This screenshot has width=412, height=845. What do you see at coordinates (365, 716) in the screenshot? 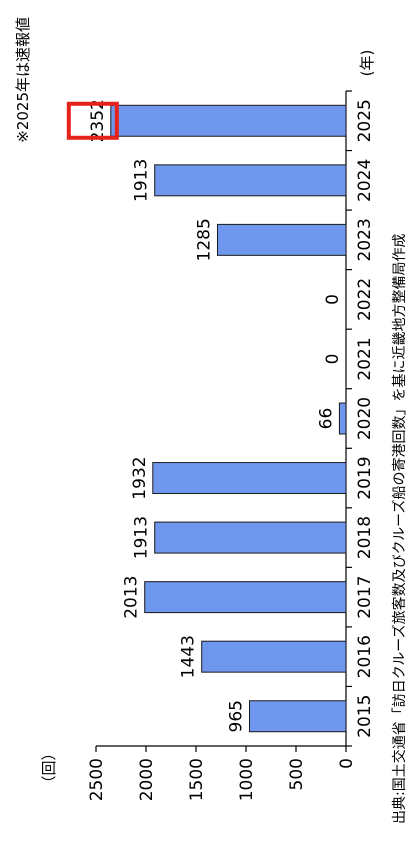
I see `category-label: 2015` at bounding box center [365, 716].